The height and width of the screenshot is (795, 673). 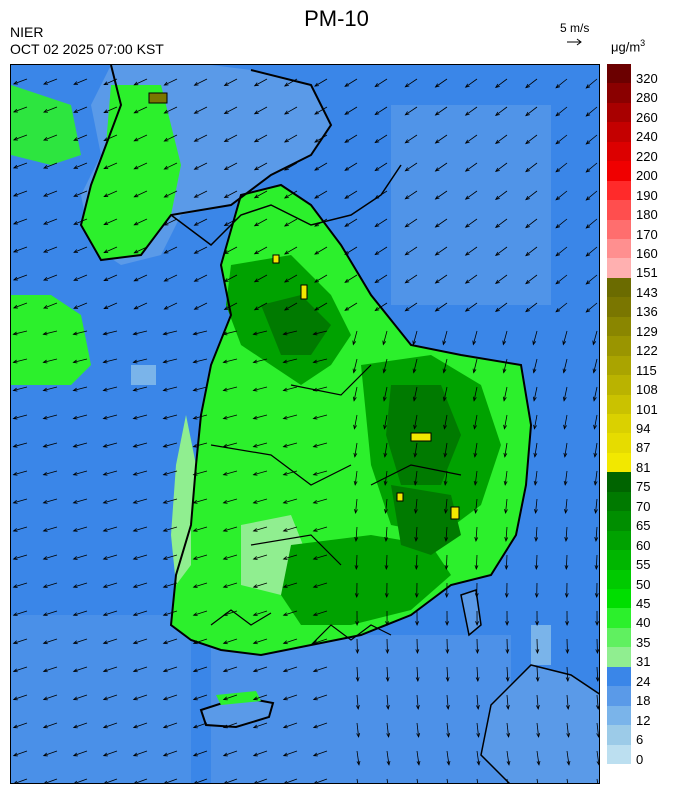 I want to click on colorbar-tick-label: 94, so click(x=643, y=428).